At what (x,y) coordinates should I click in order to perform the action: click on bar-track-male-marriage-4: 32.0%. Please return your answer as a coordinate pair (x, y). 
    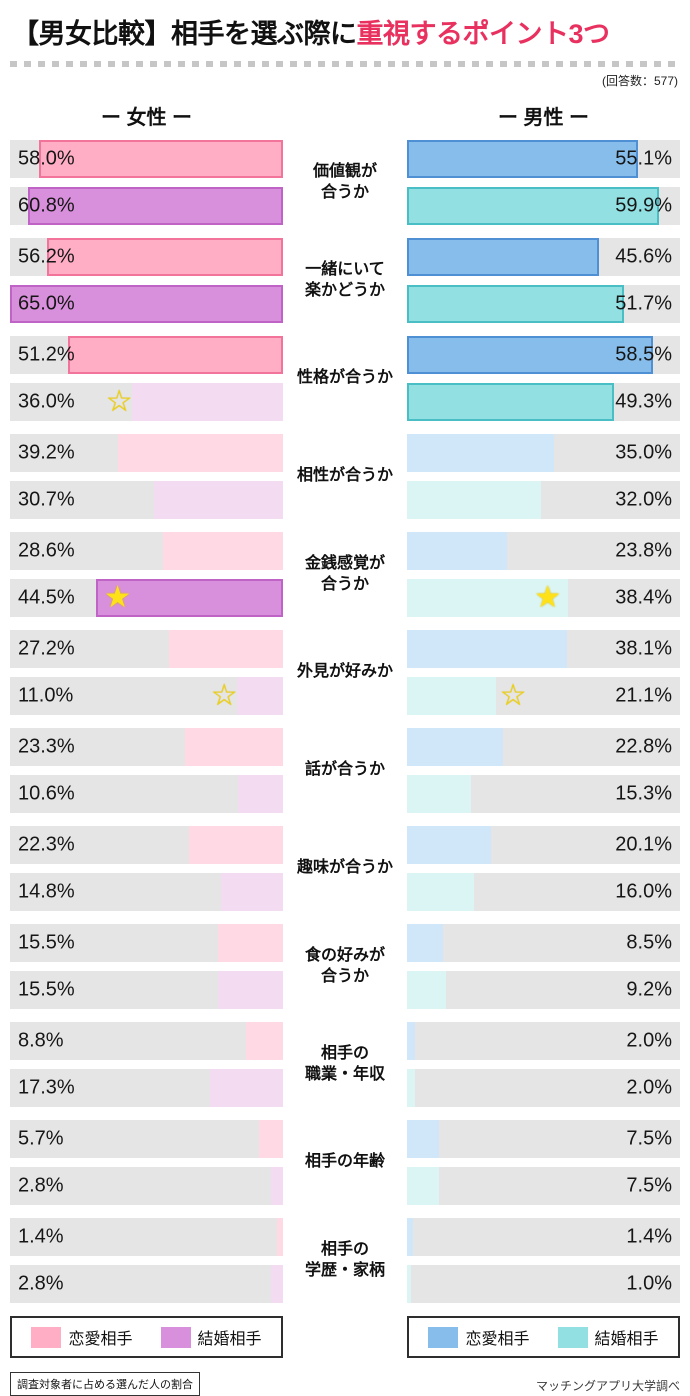
    Looking at the image, I should click on (543, 500).